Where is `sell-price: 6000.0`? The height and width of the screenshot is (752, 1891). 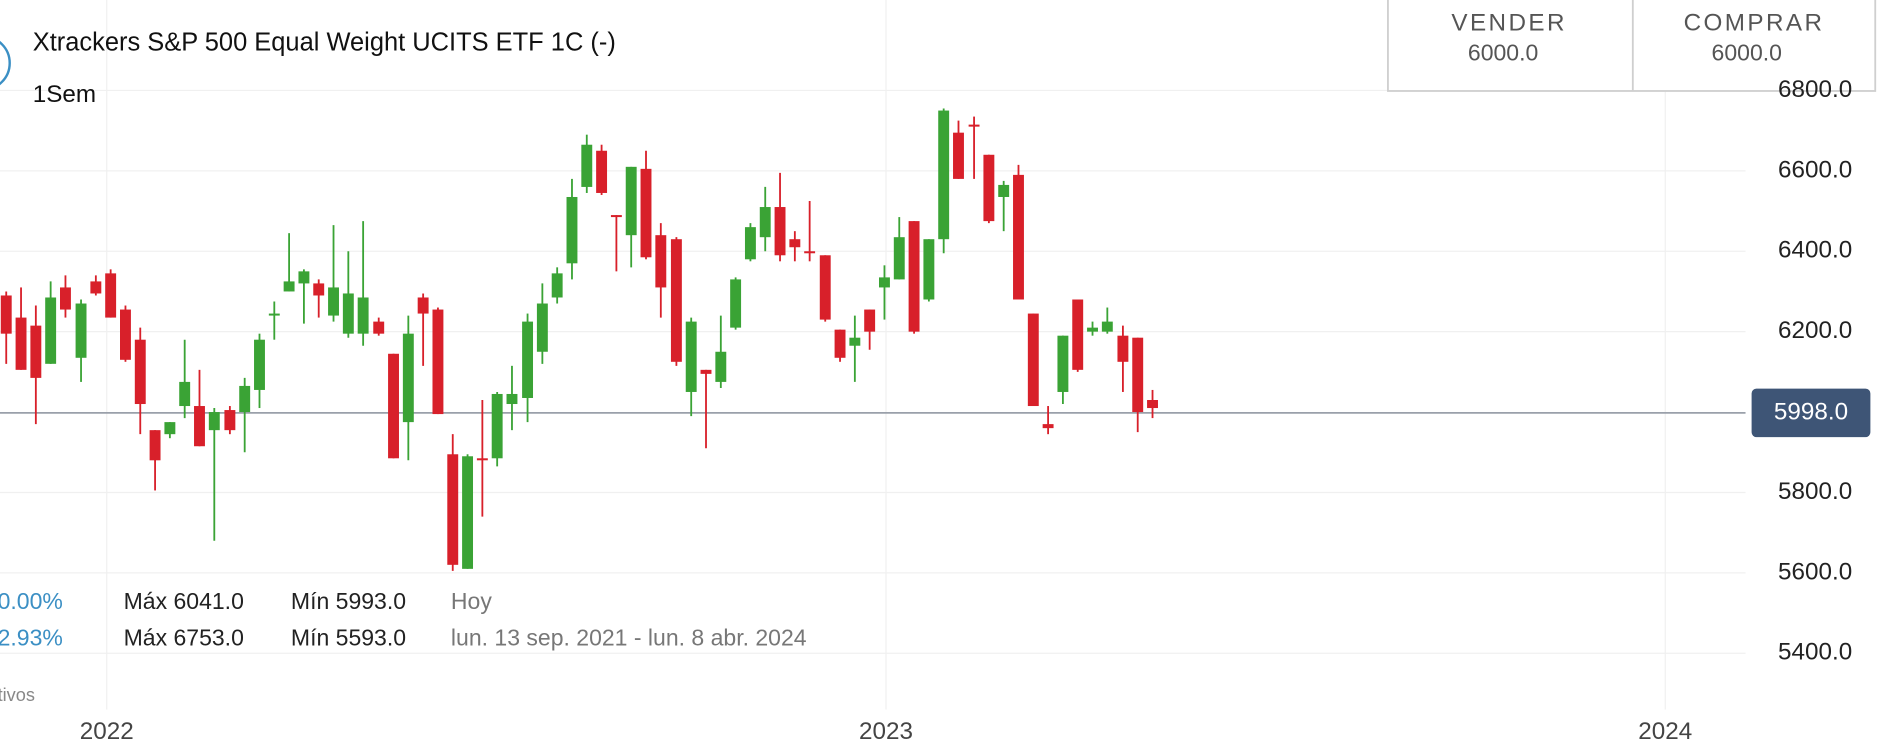
sell-price: 6000.0 is located at coordinates (1503, 53).